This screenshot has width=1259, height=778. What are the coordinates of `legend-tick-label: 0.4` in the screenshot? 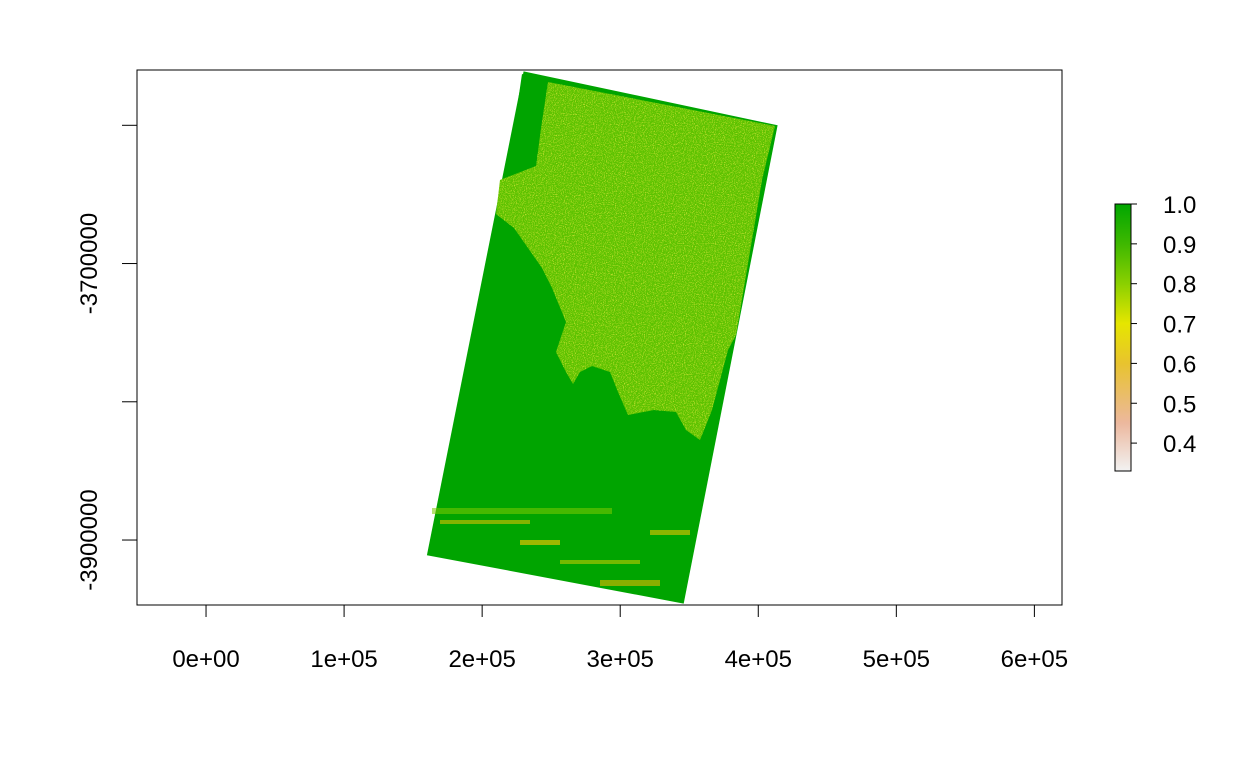 It's located at (1179, 444).